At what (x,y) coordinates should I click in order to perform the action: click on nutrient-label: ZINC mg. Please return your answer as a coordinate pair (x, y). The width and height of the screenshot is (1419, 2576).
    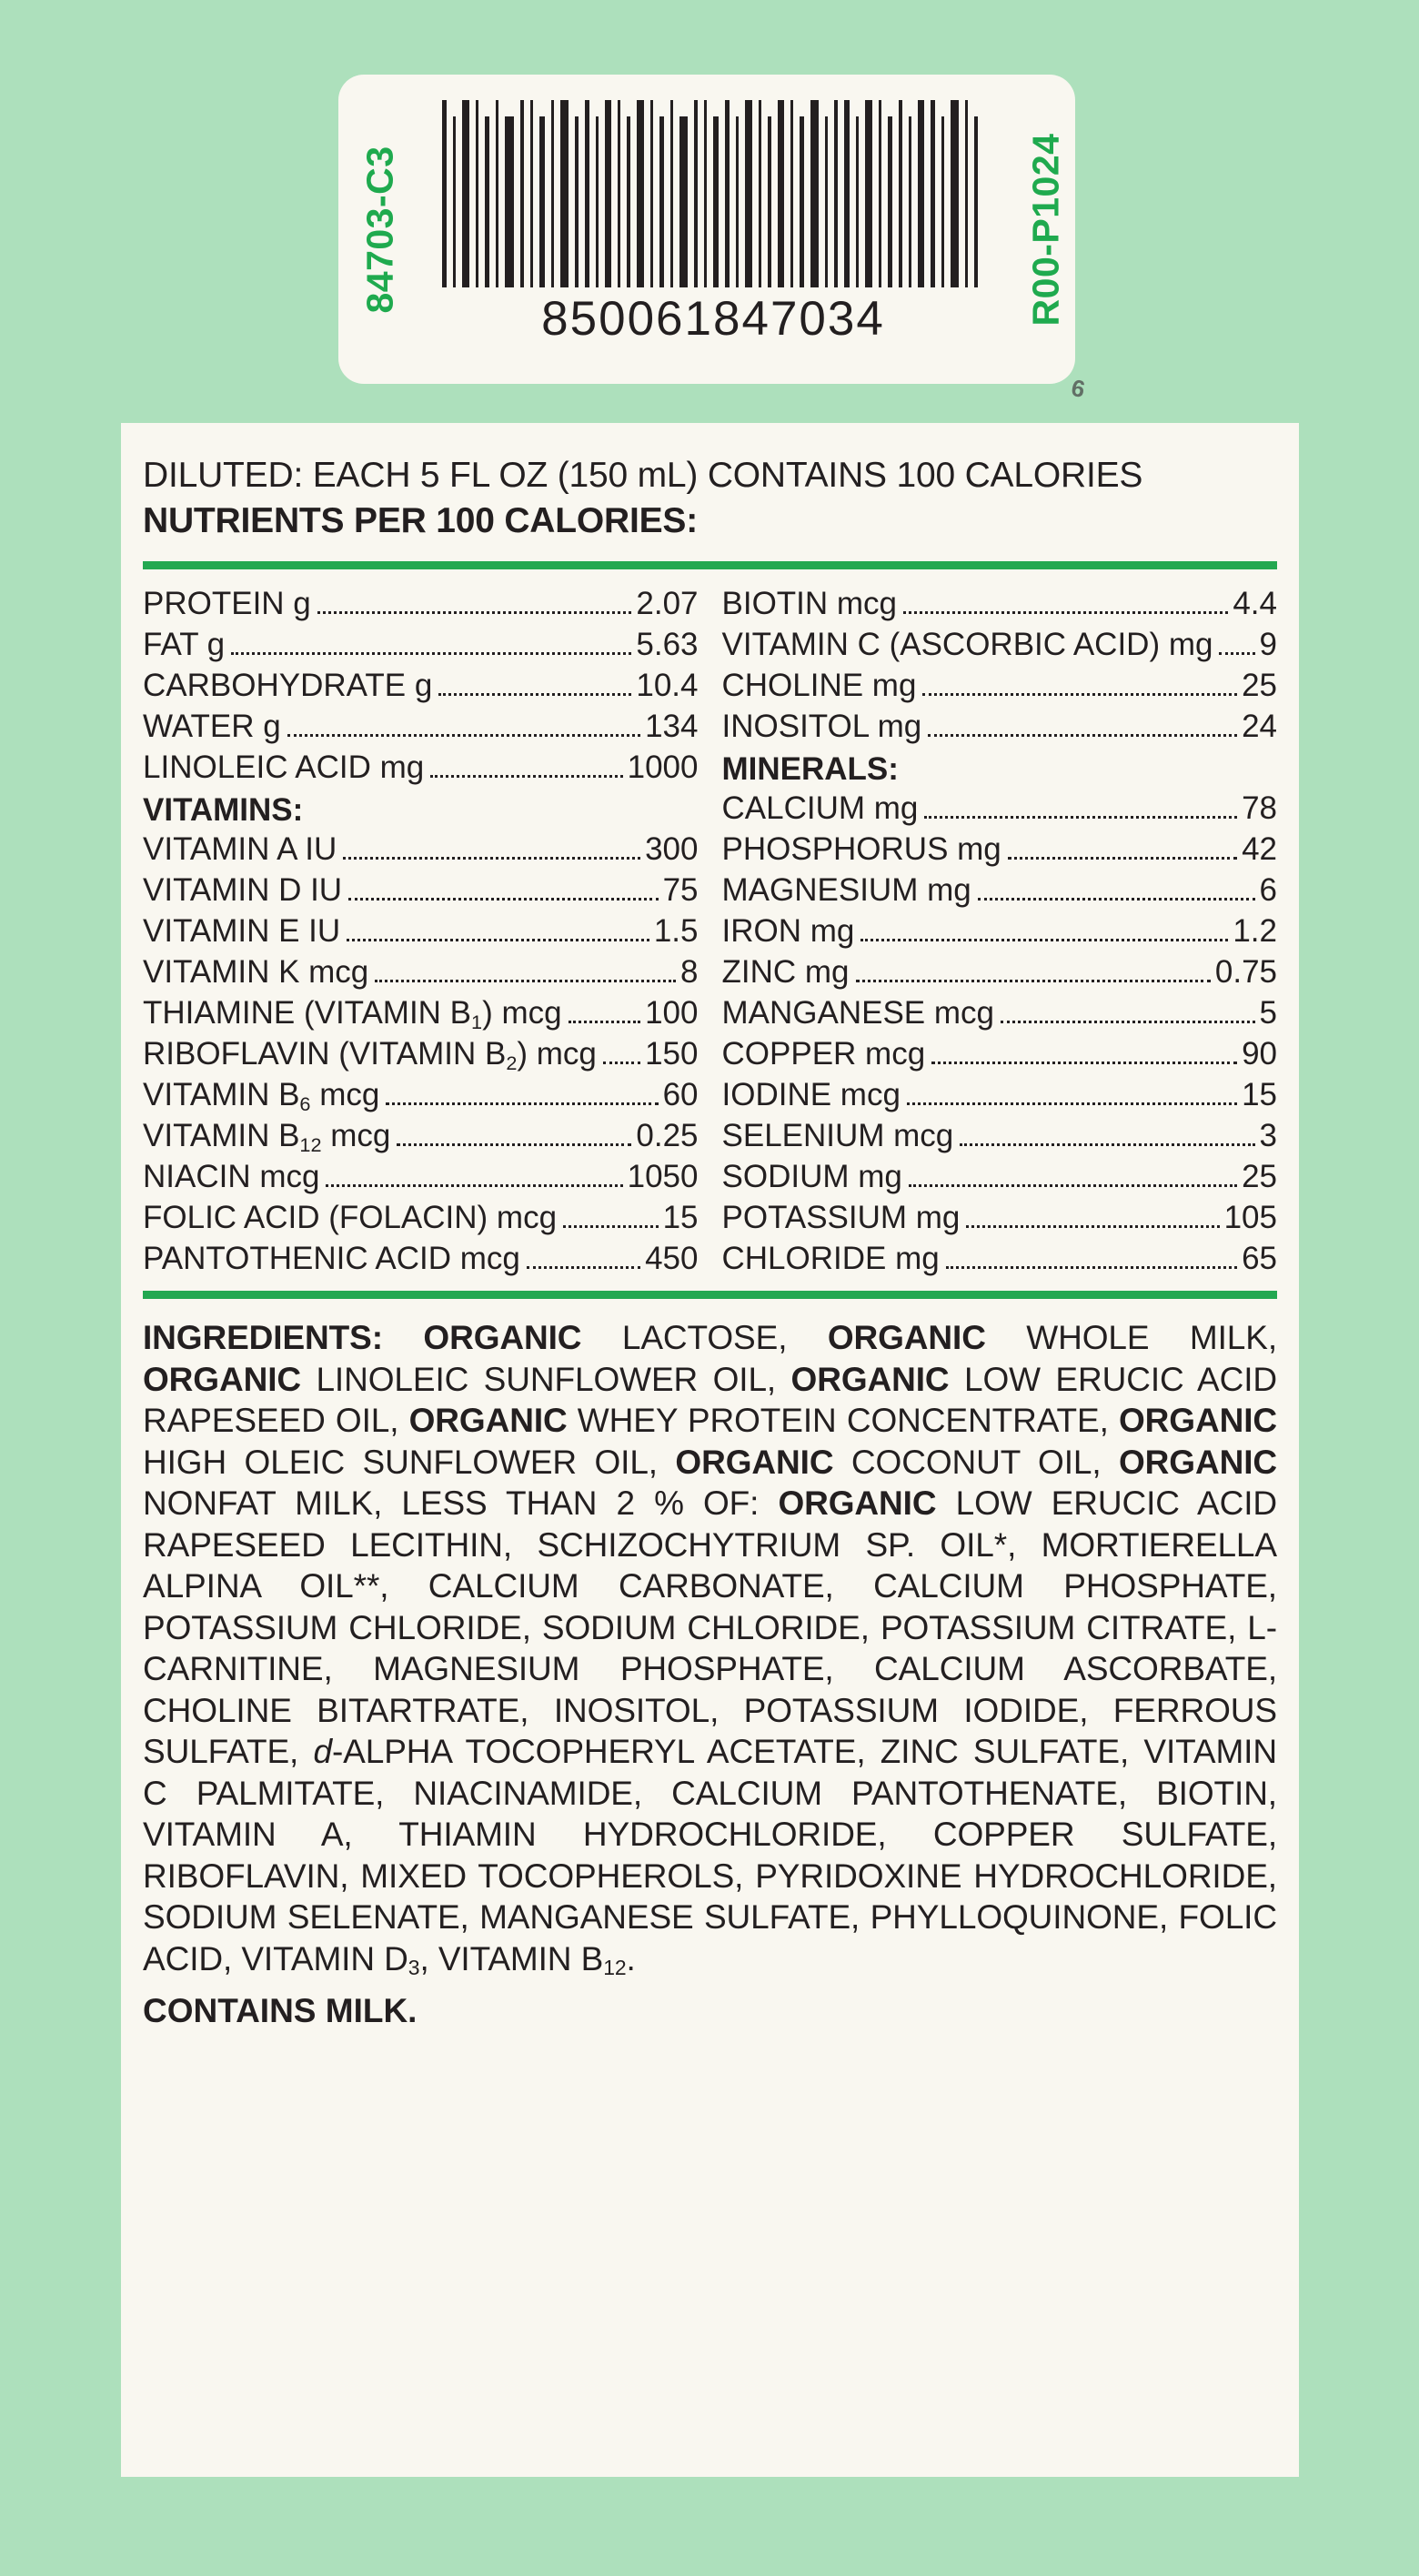
    Looking at the image, I should click on (785, 972).